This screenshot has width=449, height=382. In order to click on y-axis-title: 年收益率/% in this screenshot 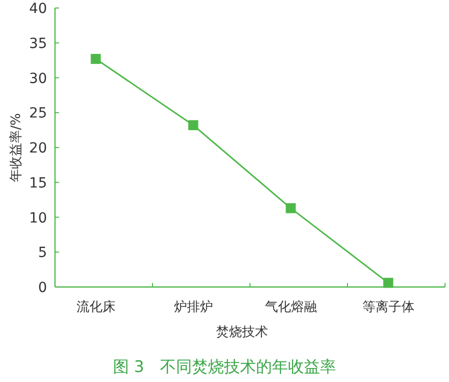, I will do `click(16, 147)`.